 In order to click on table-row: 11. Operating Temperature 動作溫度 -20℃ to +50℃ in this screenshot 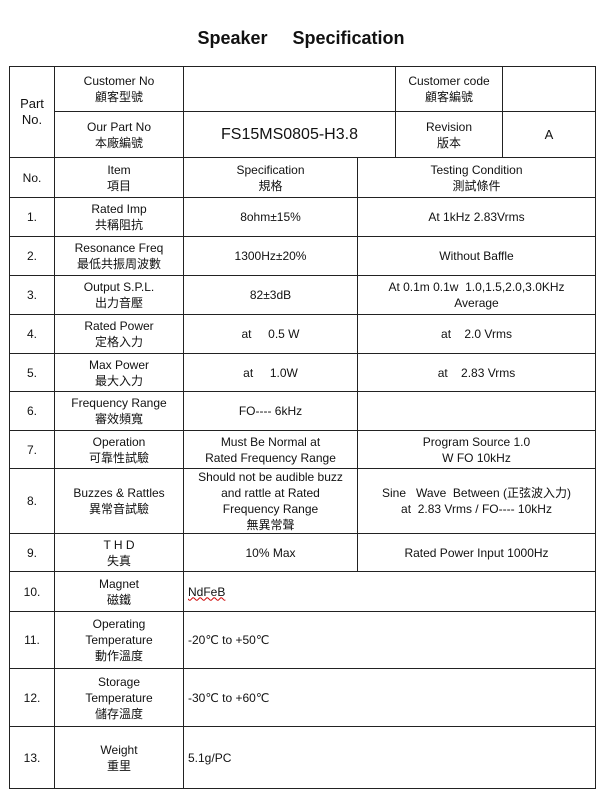, I will do `click(302, 640)`.